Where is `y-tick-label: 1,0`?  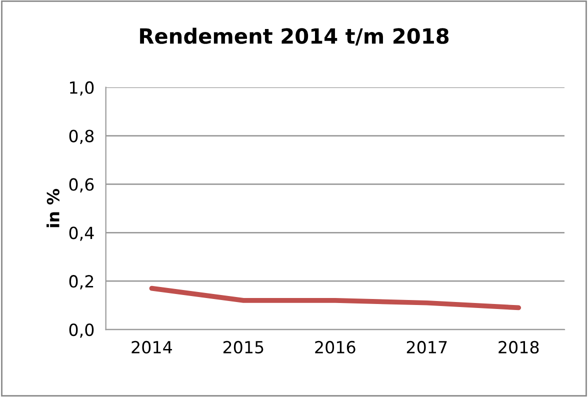
y-tick-label: 1,0 is located at coordinates (82, 88).